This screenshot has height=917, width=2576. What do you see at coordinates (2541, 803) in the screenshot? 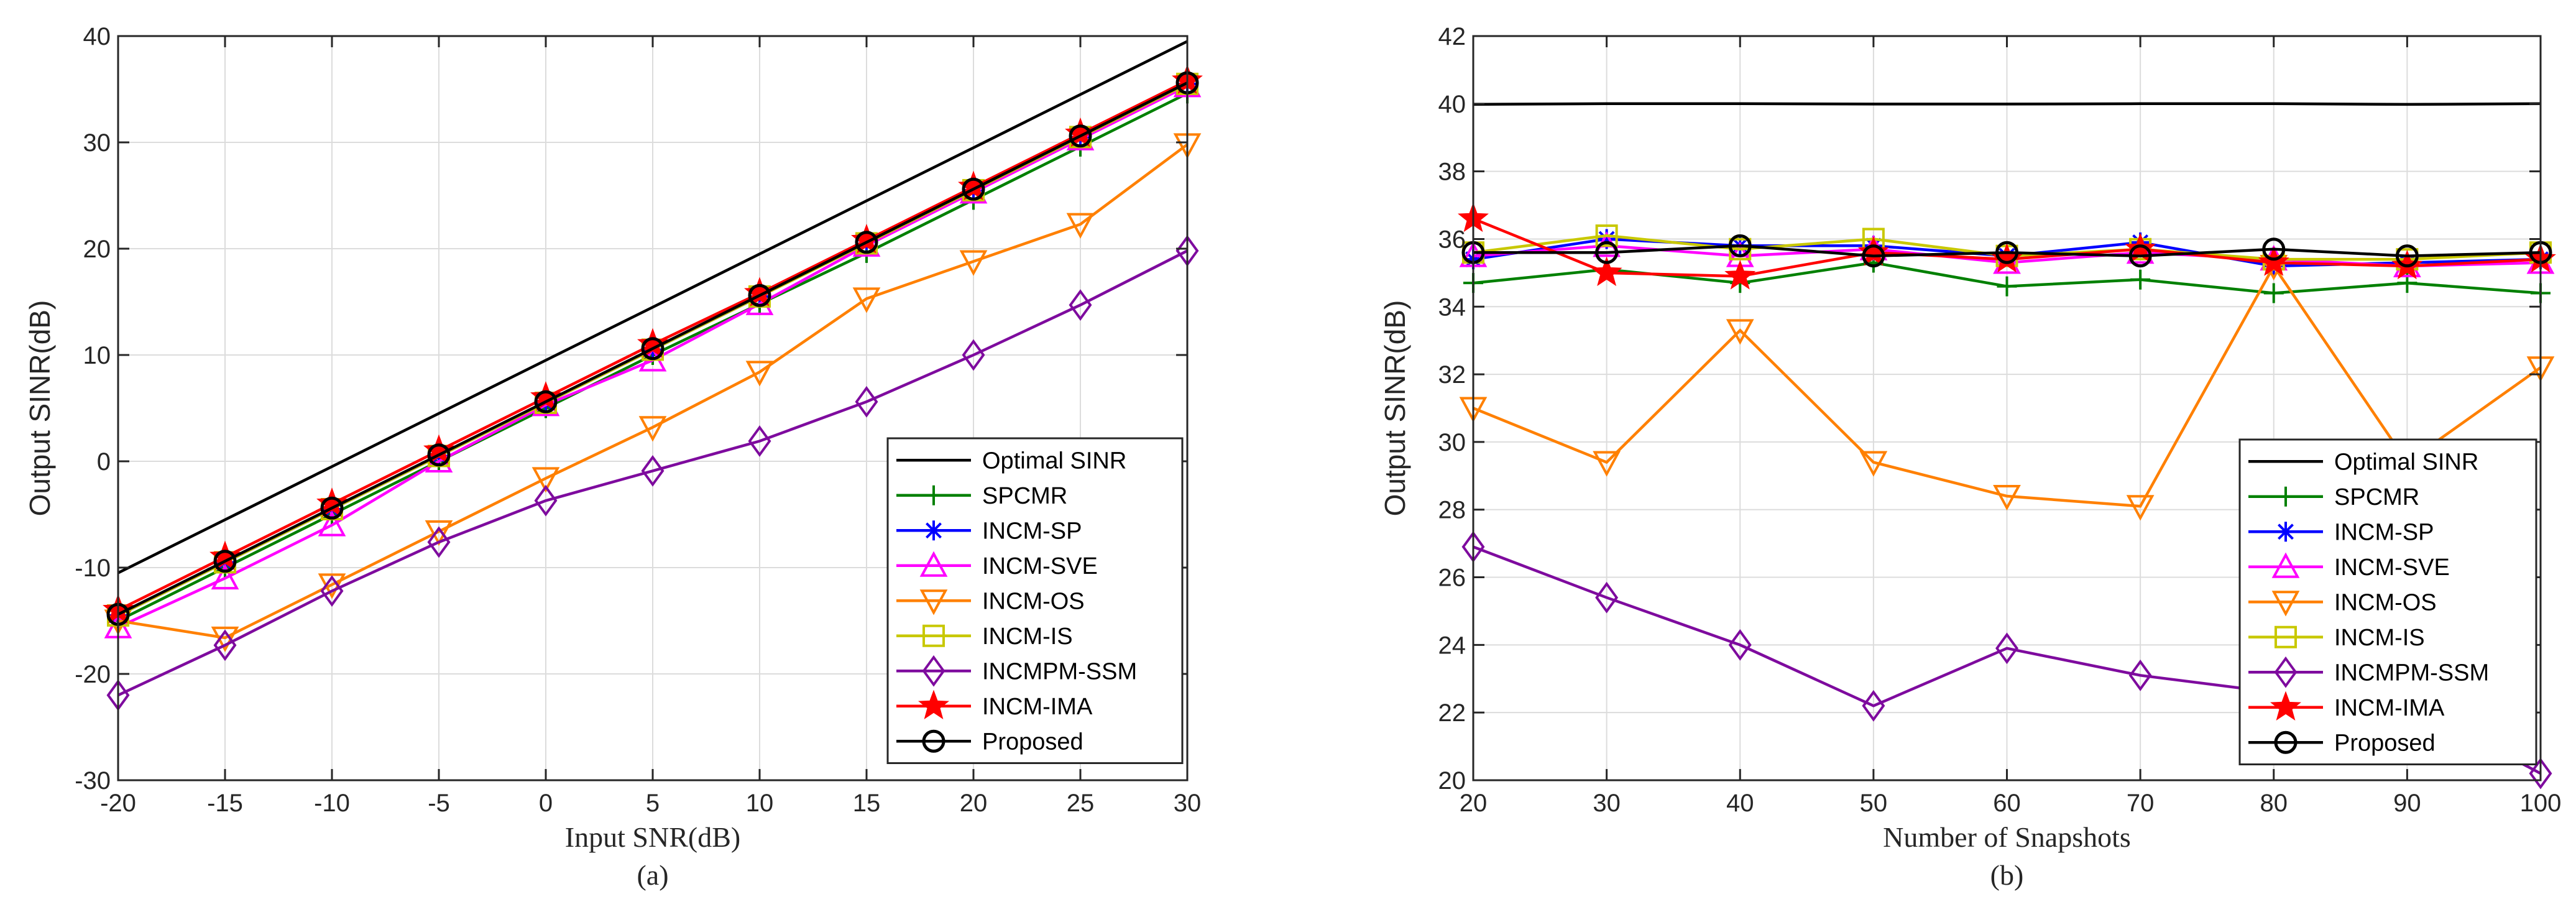
I see `x-tick-label: 100` at bounding box center [2541, 803].